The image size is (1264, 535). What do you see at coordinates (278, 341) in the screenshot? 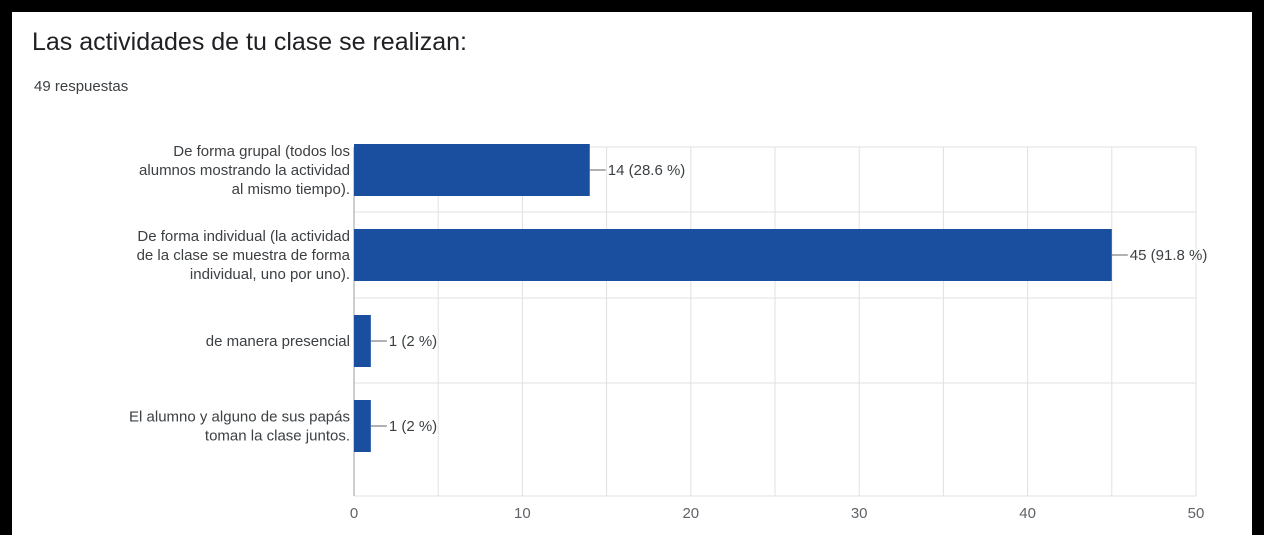
I see `category-label: de manera presencial` at bounding box center [278, 341].